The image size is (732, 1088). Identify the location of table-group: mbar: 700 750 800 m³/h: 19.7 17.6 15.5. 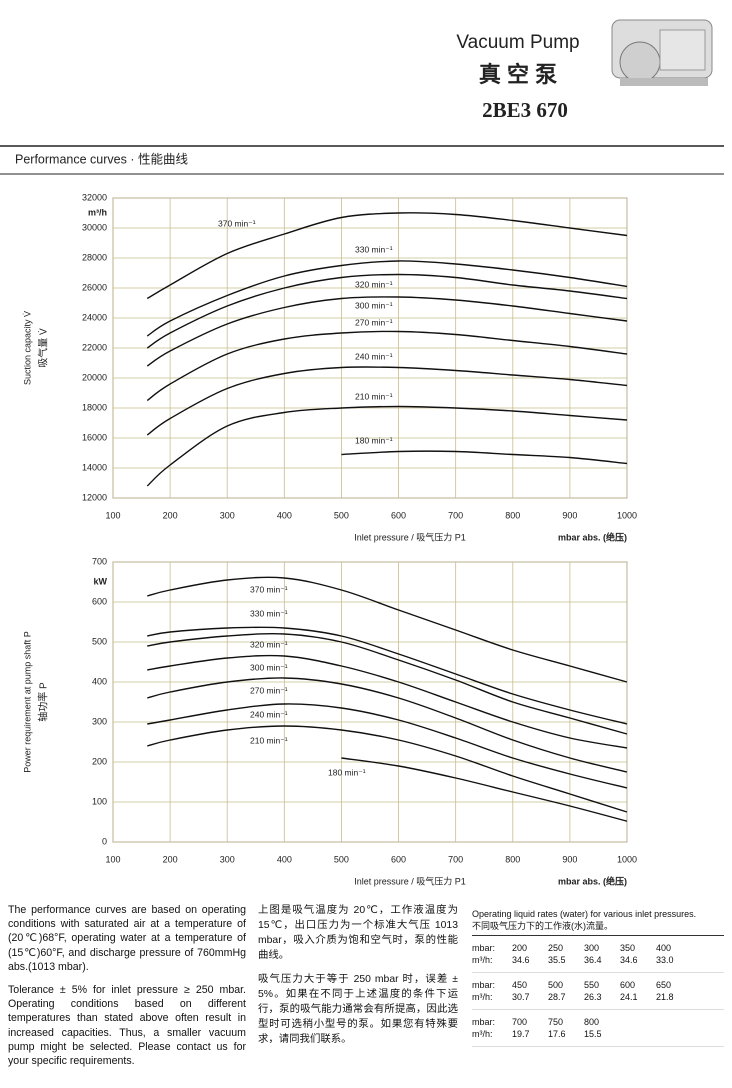
(598, 1028).